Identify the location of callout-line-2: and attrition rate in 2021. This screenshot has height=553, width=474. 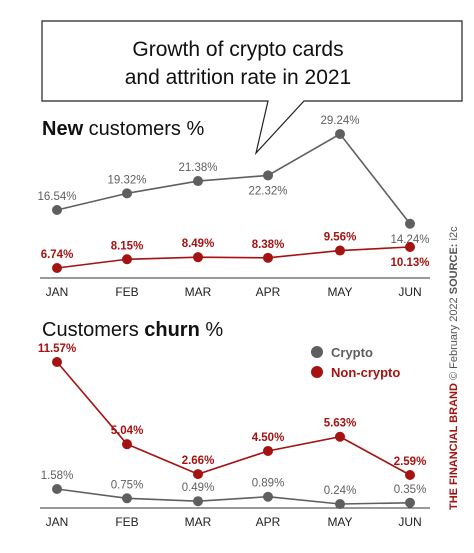
(238, 77).